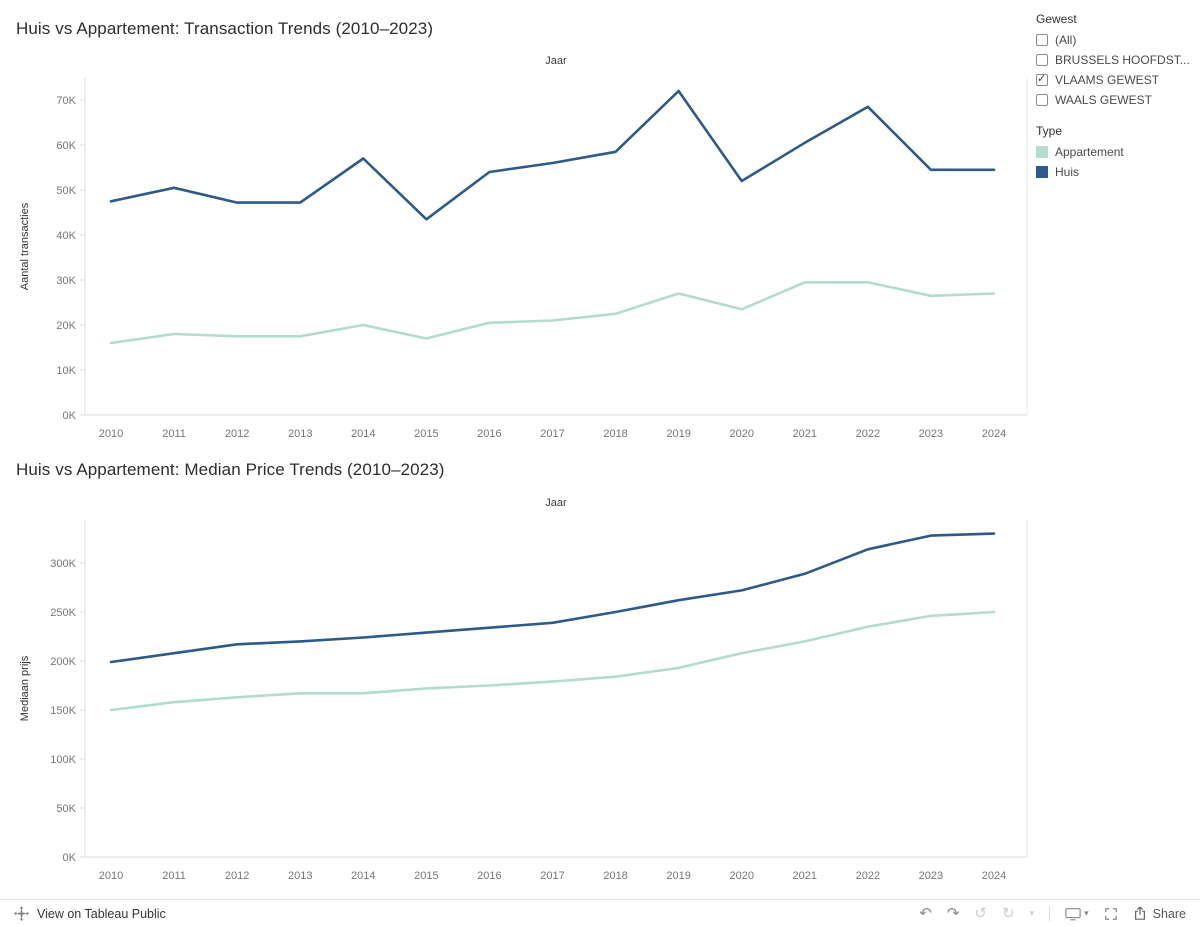 Image resolution: width=1200 pixels, height=927 pixels. I want to click on gewest-option-vlaams: VLAAMS GEWEST, so click(1117, 80).